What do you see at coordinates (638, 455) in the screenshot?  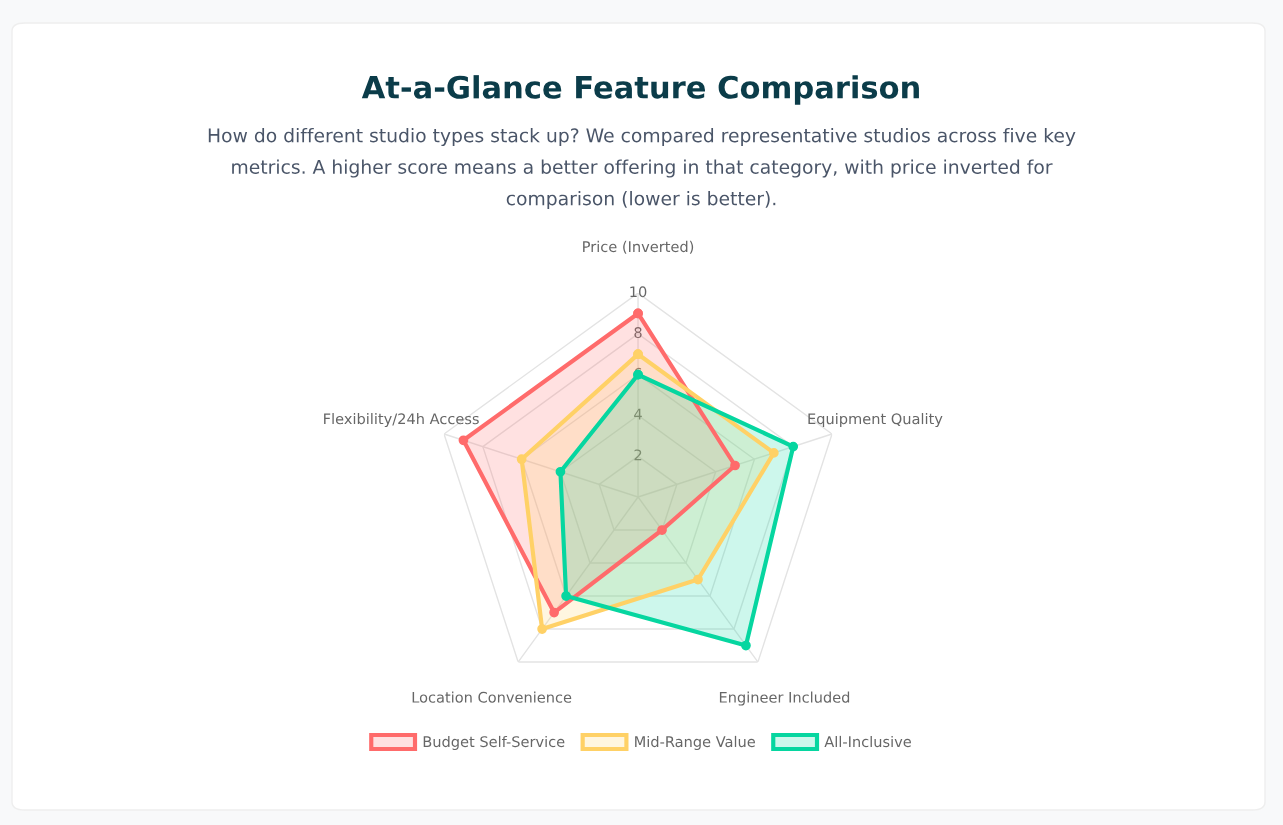 I see `y-tick-label: 2` at bounding box center [638, 455].